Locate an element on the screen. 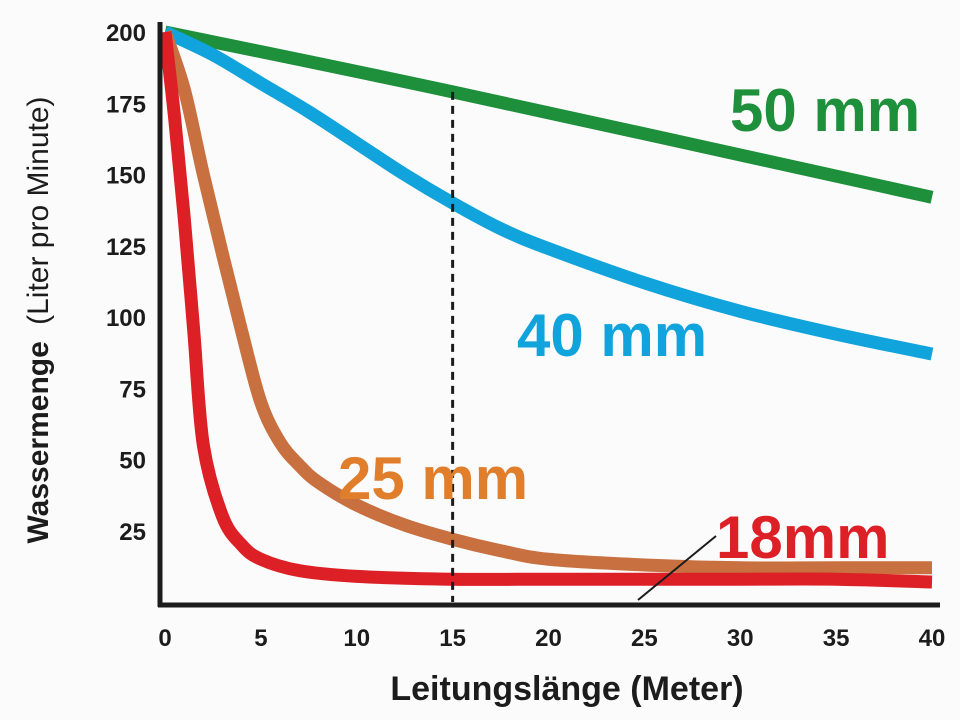 This screenshot has height=720, width=960. series-label-40mm: 40 mm is located at coordinates (612, 335).